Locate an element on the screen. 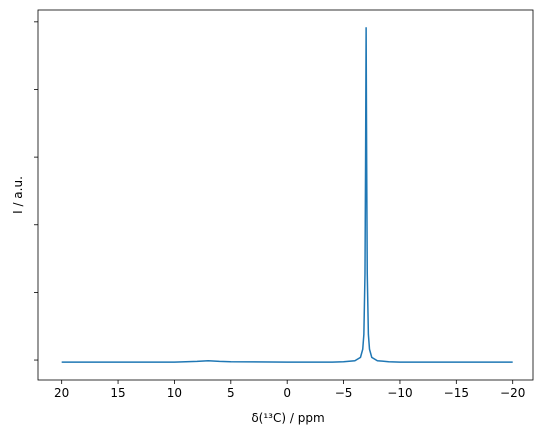  x-axis-label: δ(¹³C) / ppm is located at coordinates (287, 418).